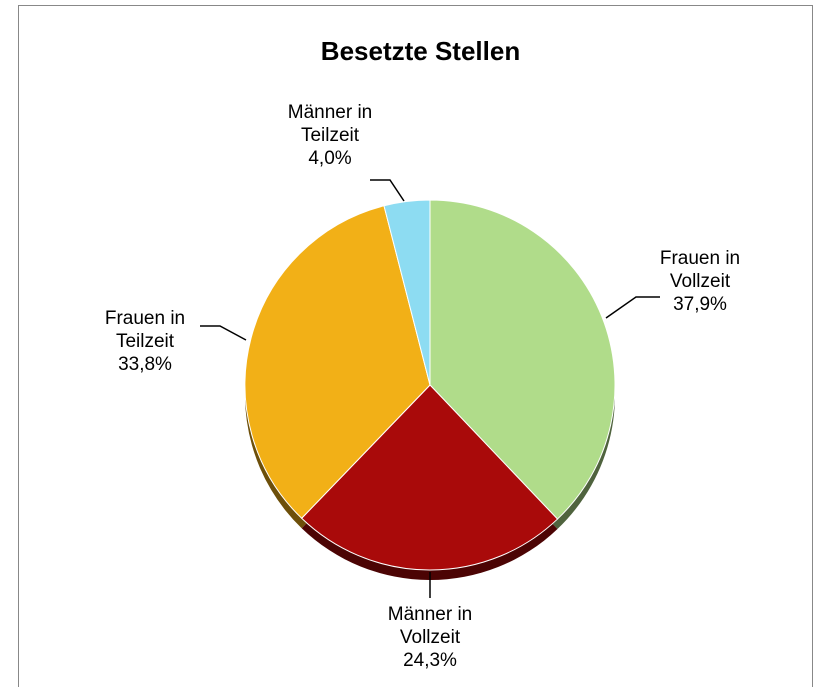 The height and width of the screenshot is (687, 817). What do you see at coordinates (420, 51) in the screenshot?
I see `chart-title: Besetzte Stellen` at bounding box center [420, 51].